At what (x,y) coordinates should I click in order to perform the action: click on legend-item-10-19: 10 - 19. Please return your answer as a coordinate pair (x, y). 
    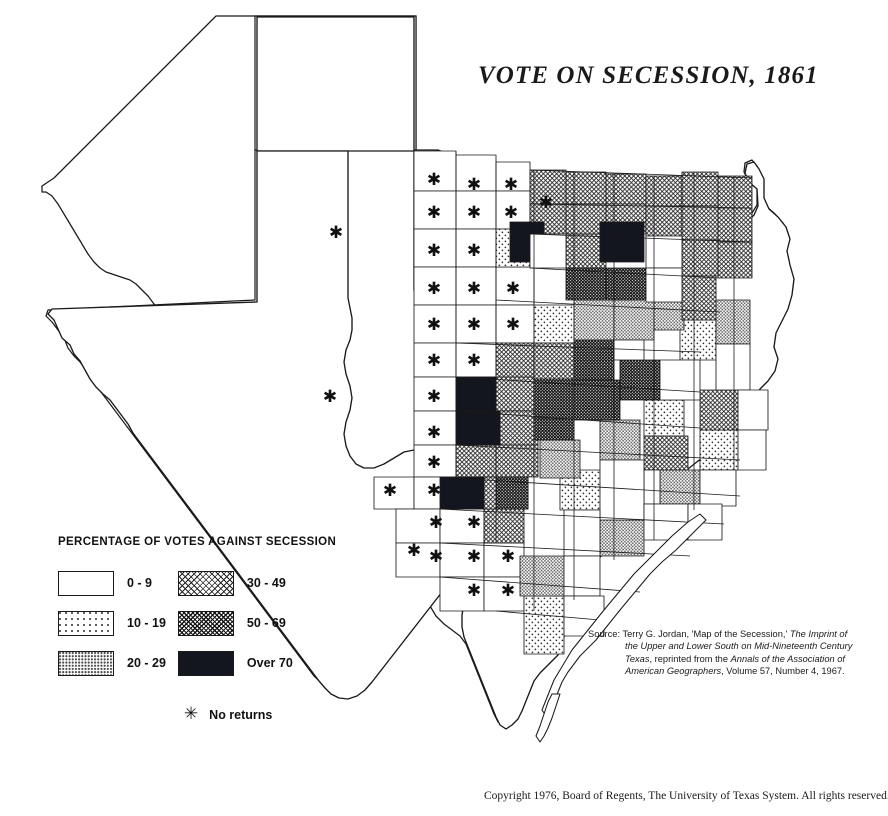
    Looking at the image, I should click on (112, 623).